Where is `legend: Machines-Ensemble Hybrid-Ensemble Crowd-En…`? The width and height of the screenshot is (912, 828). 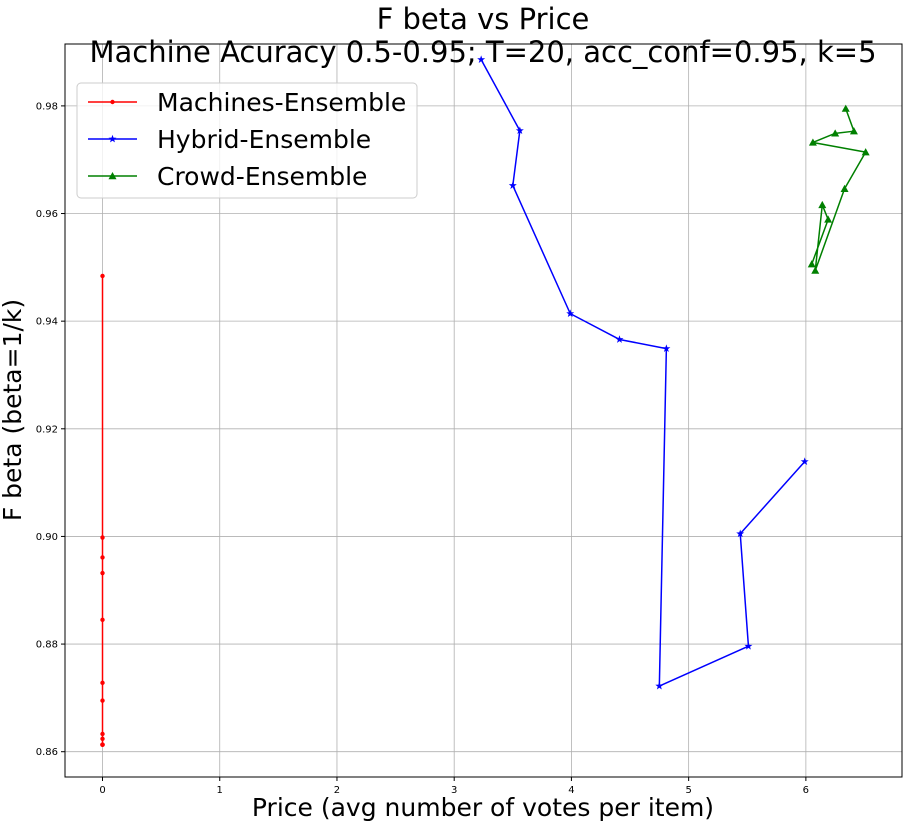 legend: Machines-Ensemble Hybrid-Ensemble Crowd-En… is located at coordinates (247, 140).